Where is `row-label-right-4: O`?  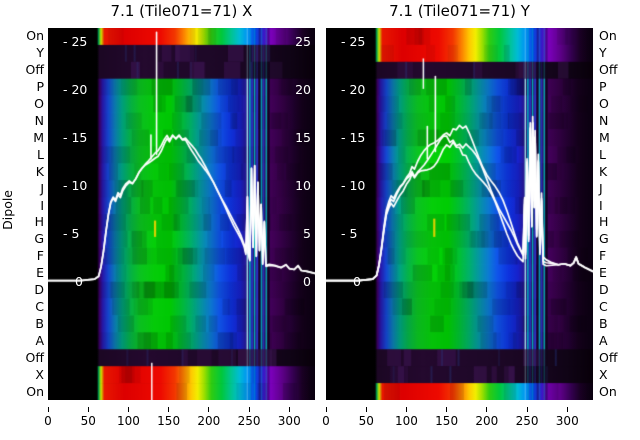
row-label-right-4: O is located at coordinates (604, 104).